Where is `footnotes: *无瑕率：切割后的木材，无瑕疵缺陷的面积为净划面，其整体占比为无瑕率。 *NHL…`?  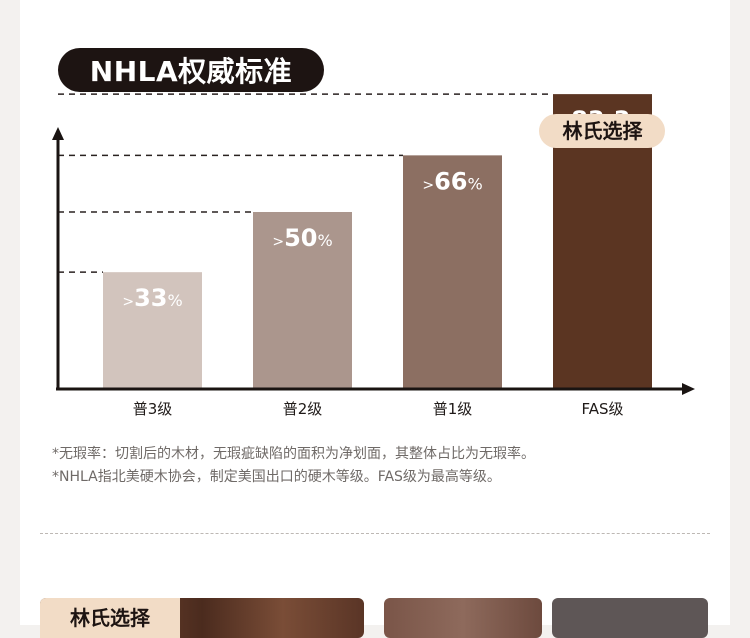 footnotes: *无瑕率：切割后的木材，无瑕疵缺陷的面积为净划面，其整体占比为无瑕率。 *NHL… is located at coordinates (293, 466).